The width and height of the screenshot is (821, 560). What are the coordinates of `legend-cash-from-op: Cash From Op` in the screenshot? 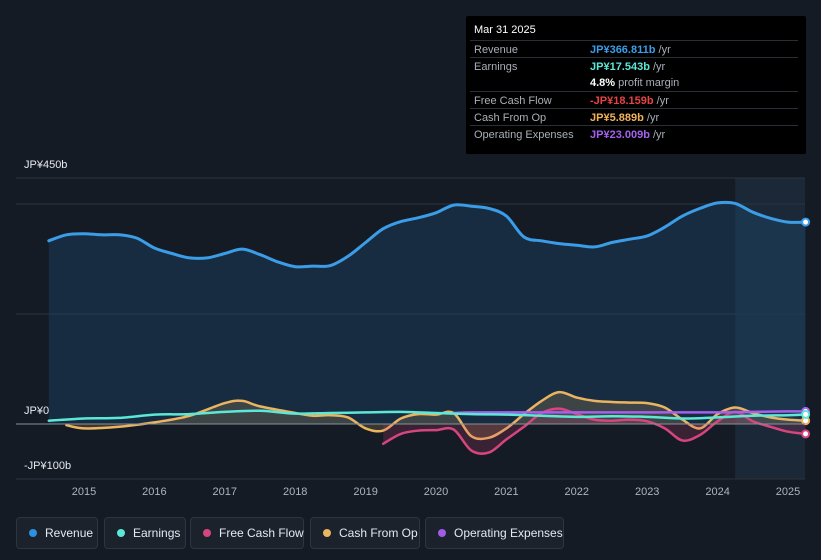 It's located at (365, 533).